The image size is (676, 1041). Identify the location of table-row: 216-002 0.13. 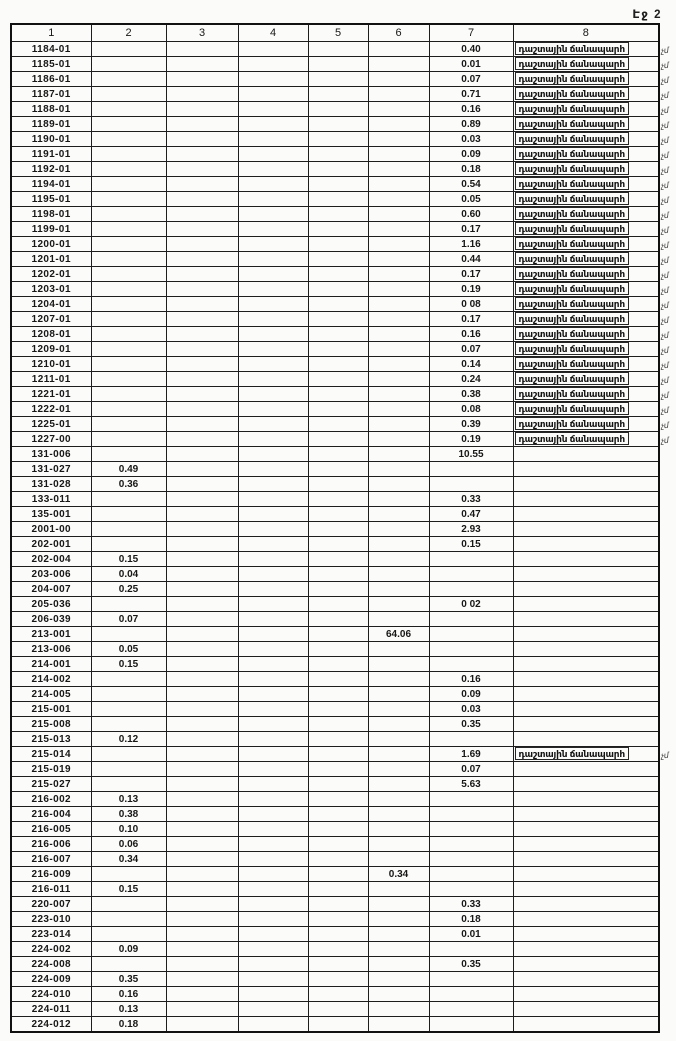
(335, 799).